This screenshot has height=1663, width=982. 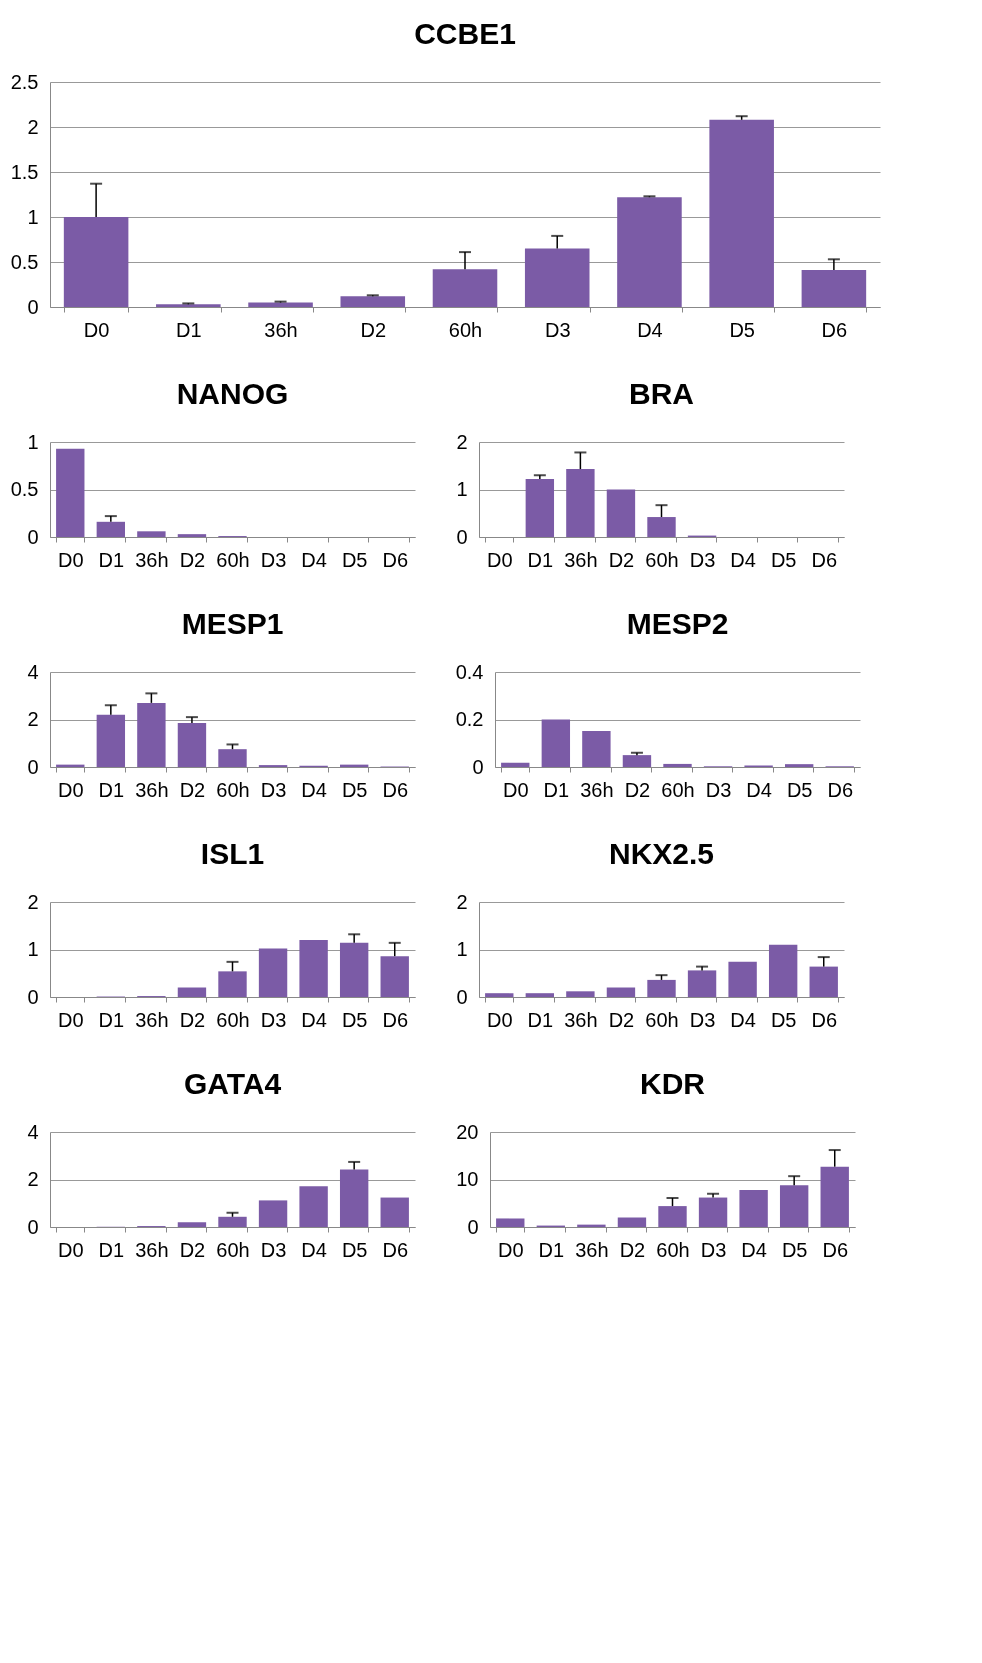 I want to click on chart-title: NKX2.5, so click(x=661, y=853).